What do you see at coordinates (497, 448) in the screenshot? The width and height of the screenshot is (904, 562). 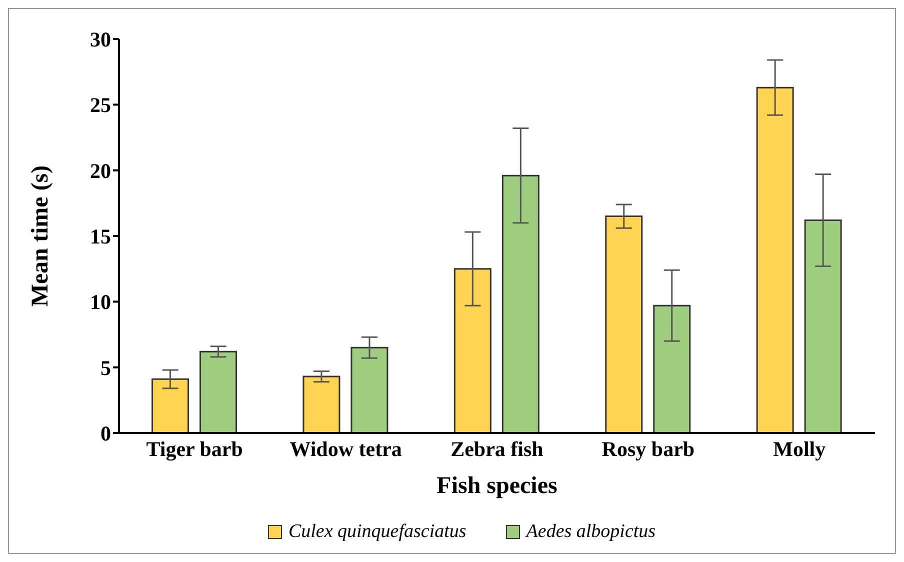 I see `x-tick-label: Zebra fish` at bounding box center [497, 448].